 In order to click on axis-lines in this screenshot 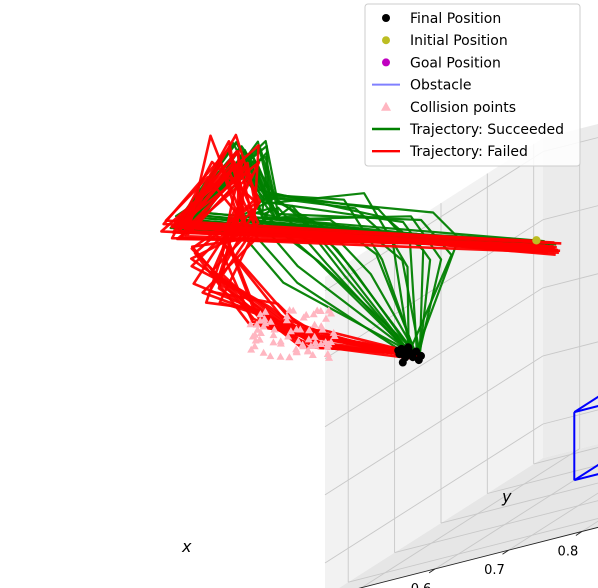, I will do `click(478, 557)`.